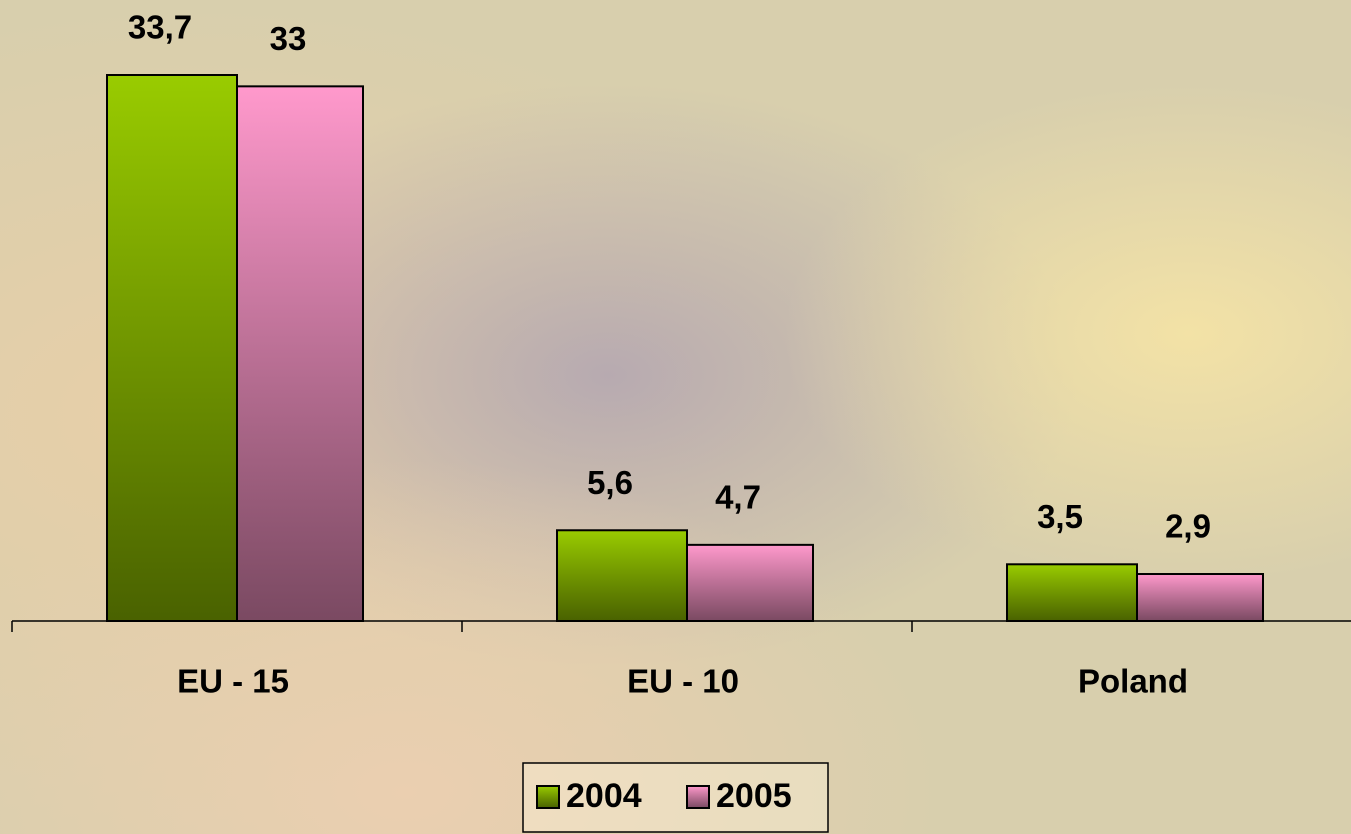 This screenshot has height=834, width=1351. I want to click on legend: 2004 2005, so click(675, 797).